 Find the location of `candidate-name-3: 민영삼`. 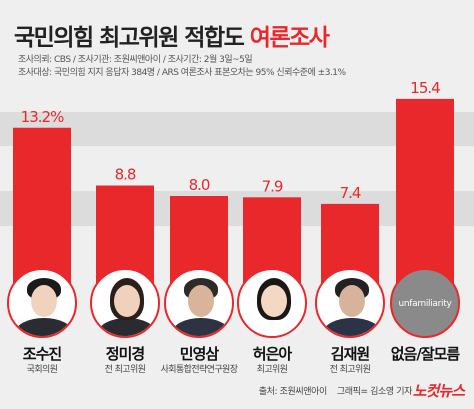

candidate-name-3: 민영삼 is located at coordinates (199, 354).